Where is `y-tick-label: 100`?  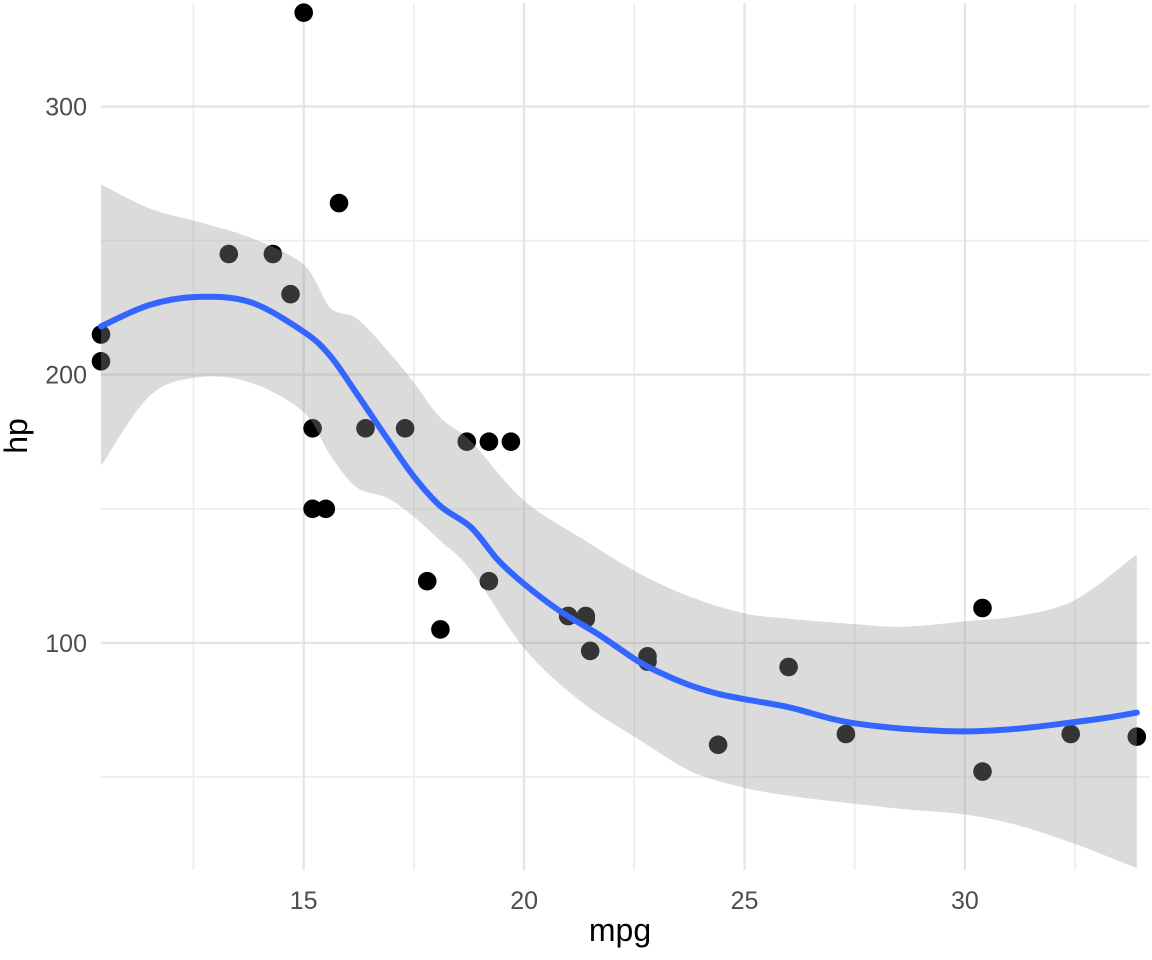 y-tick-label: 100 is located at coordinates (66, 644).